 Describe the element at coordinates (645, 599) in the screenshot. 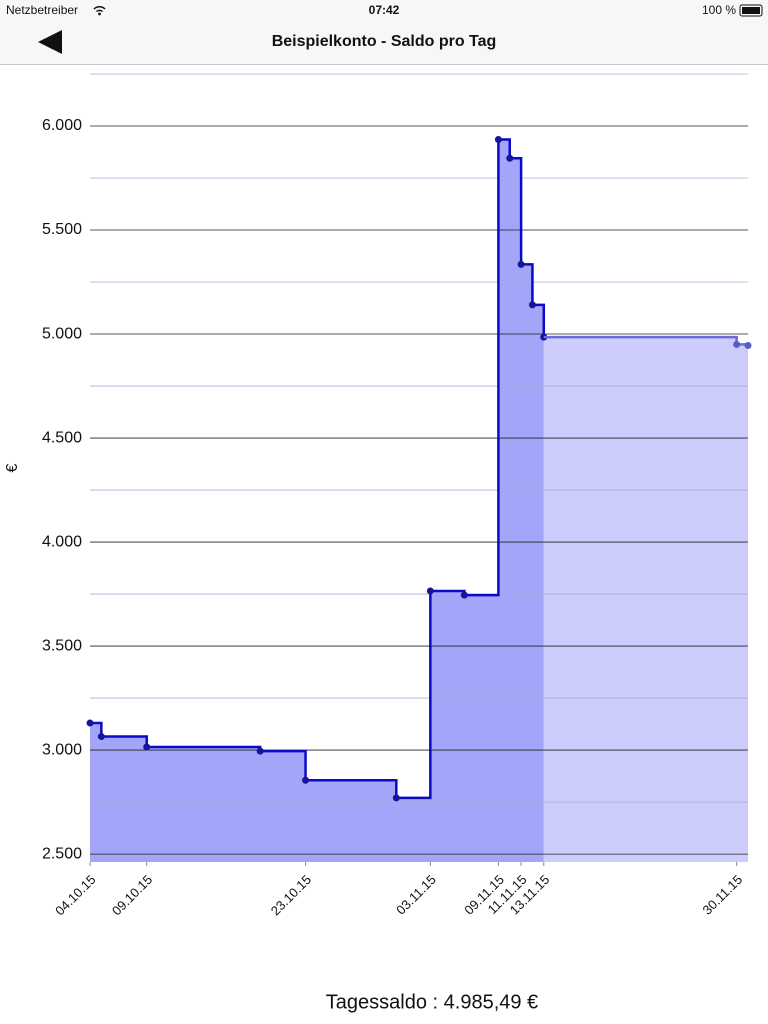

I see `balance-area` at that location.